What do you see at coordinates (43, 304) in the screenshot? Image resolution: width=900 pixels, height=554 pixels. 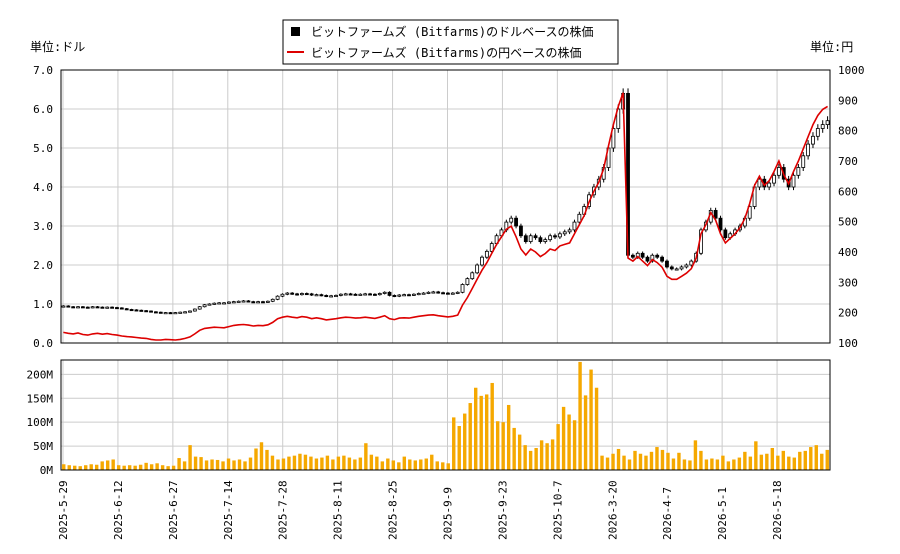 I see `left-tick-label: 1.0` at bounding box center [43, 304].